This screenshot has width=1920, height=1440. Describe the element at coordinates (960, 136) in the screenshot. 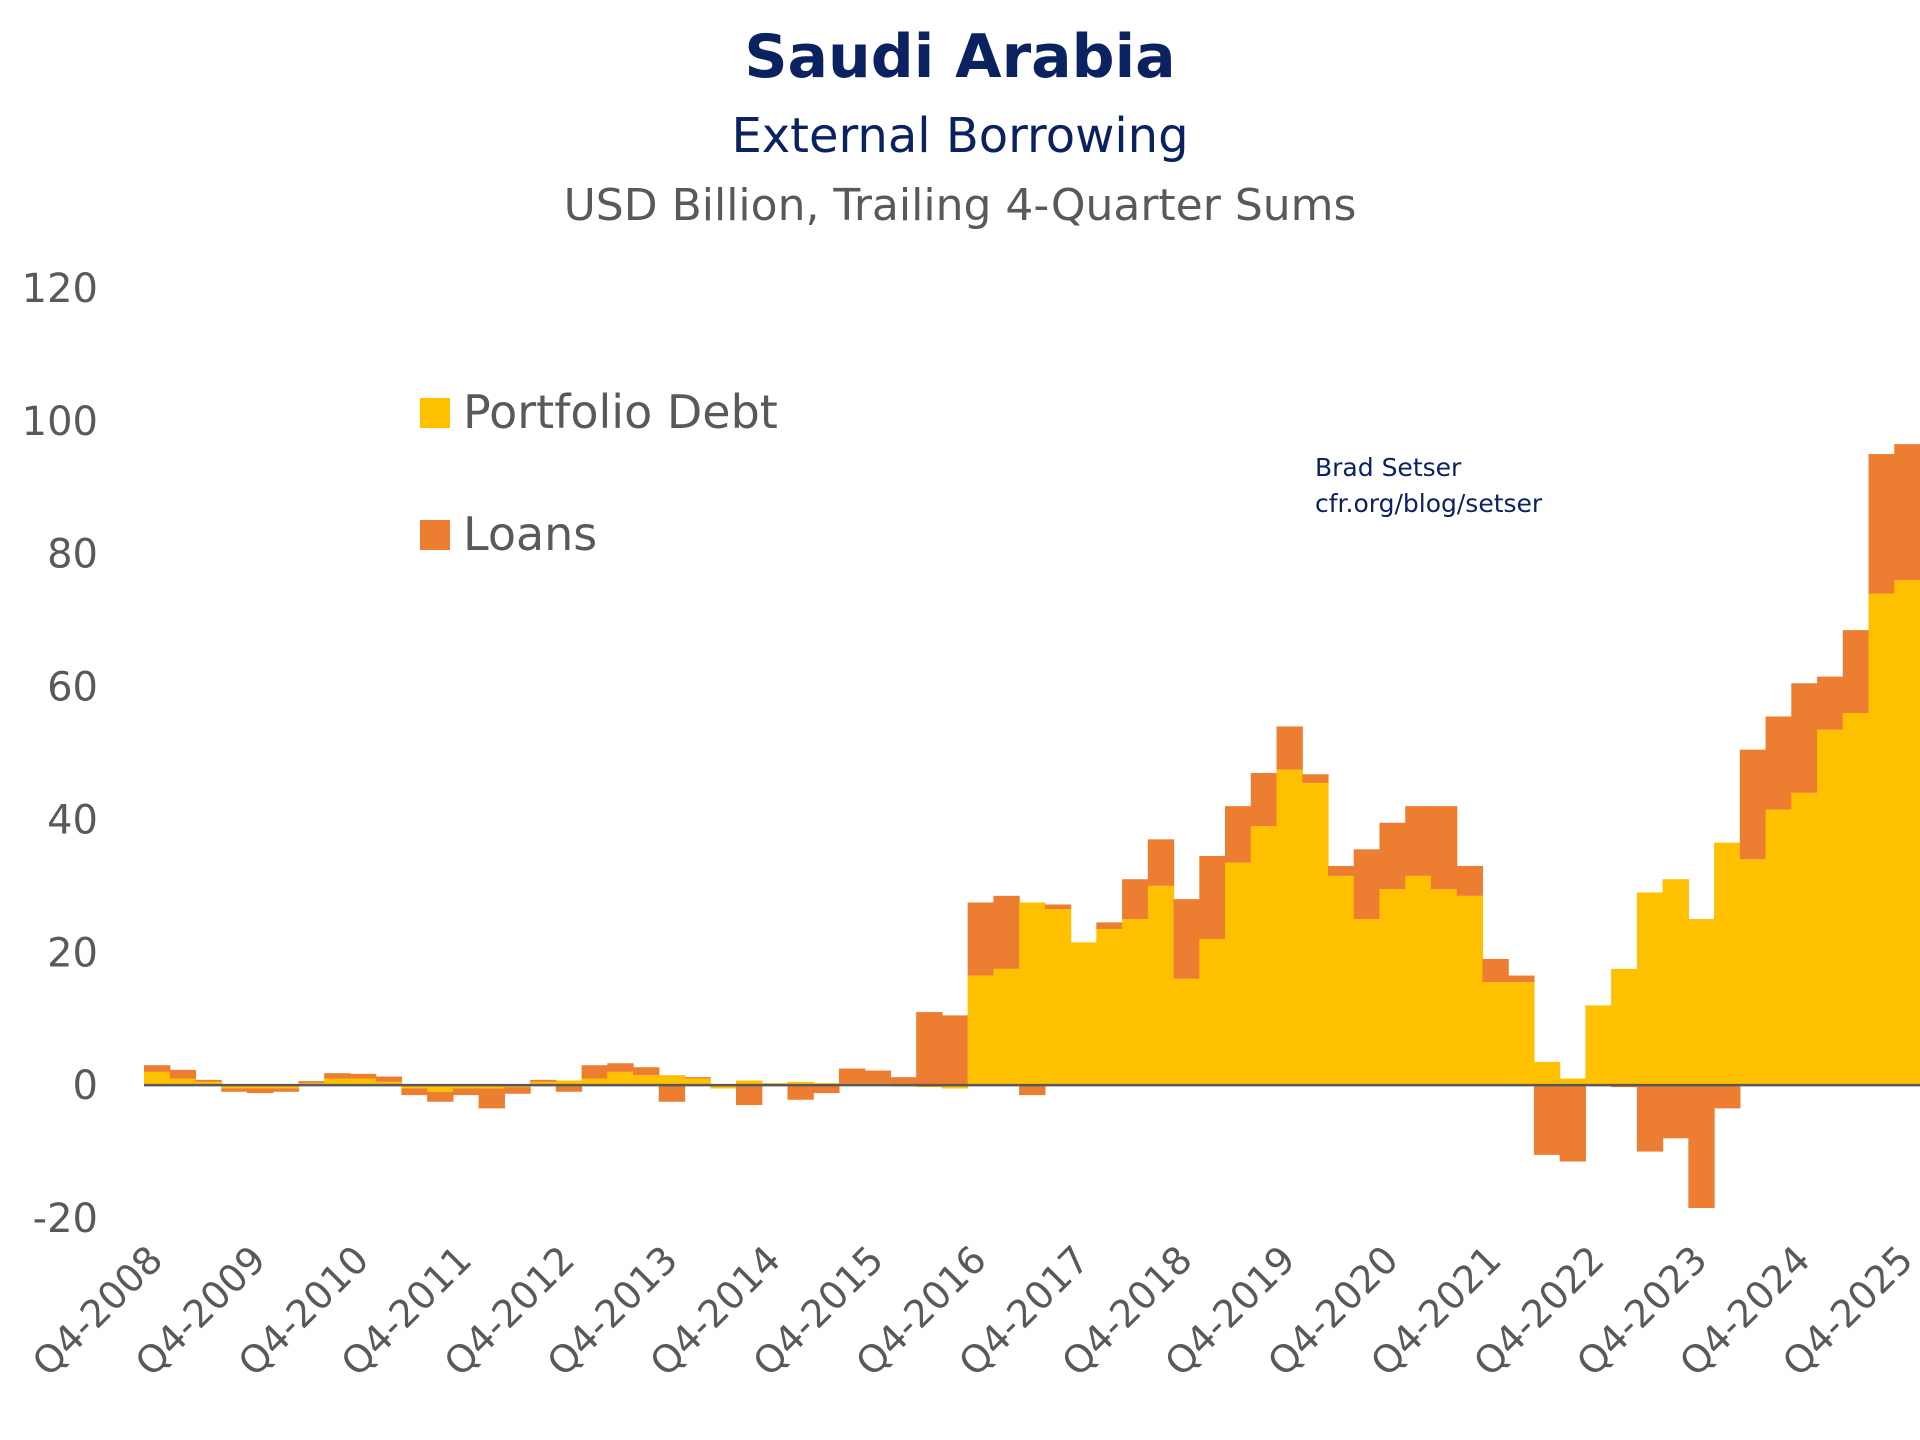

I see `chart-subtitle: External Borrowing` at that location.